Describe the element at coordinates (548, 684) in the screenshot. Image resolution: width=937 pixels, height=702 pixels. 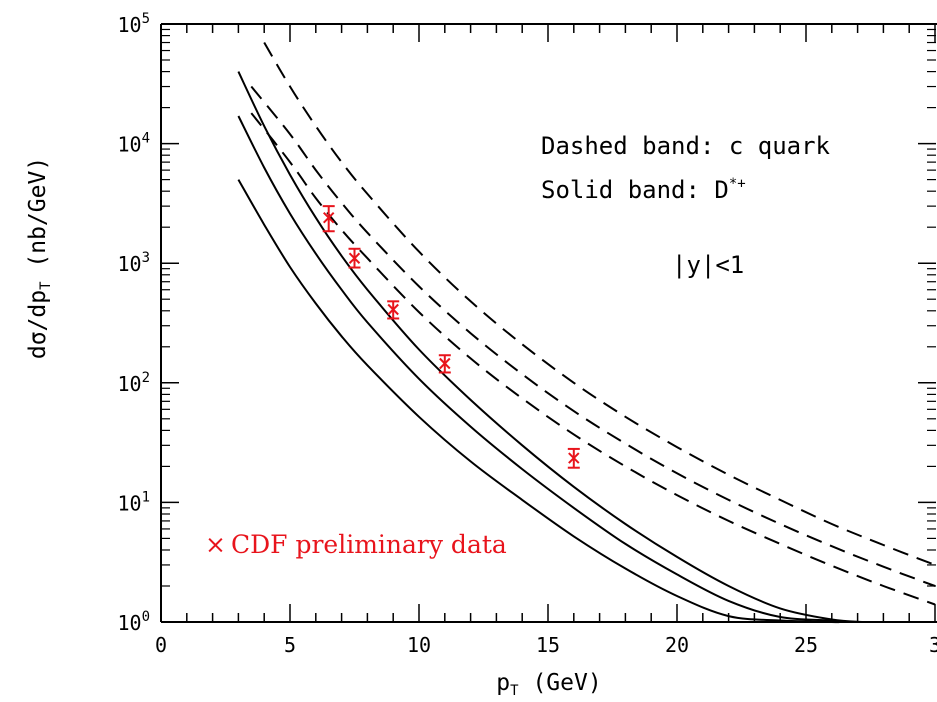
I see `x-axis-title: pT (GeV)` at that location.